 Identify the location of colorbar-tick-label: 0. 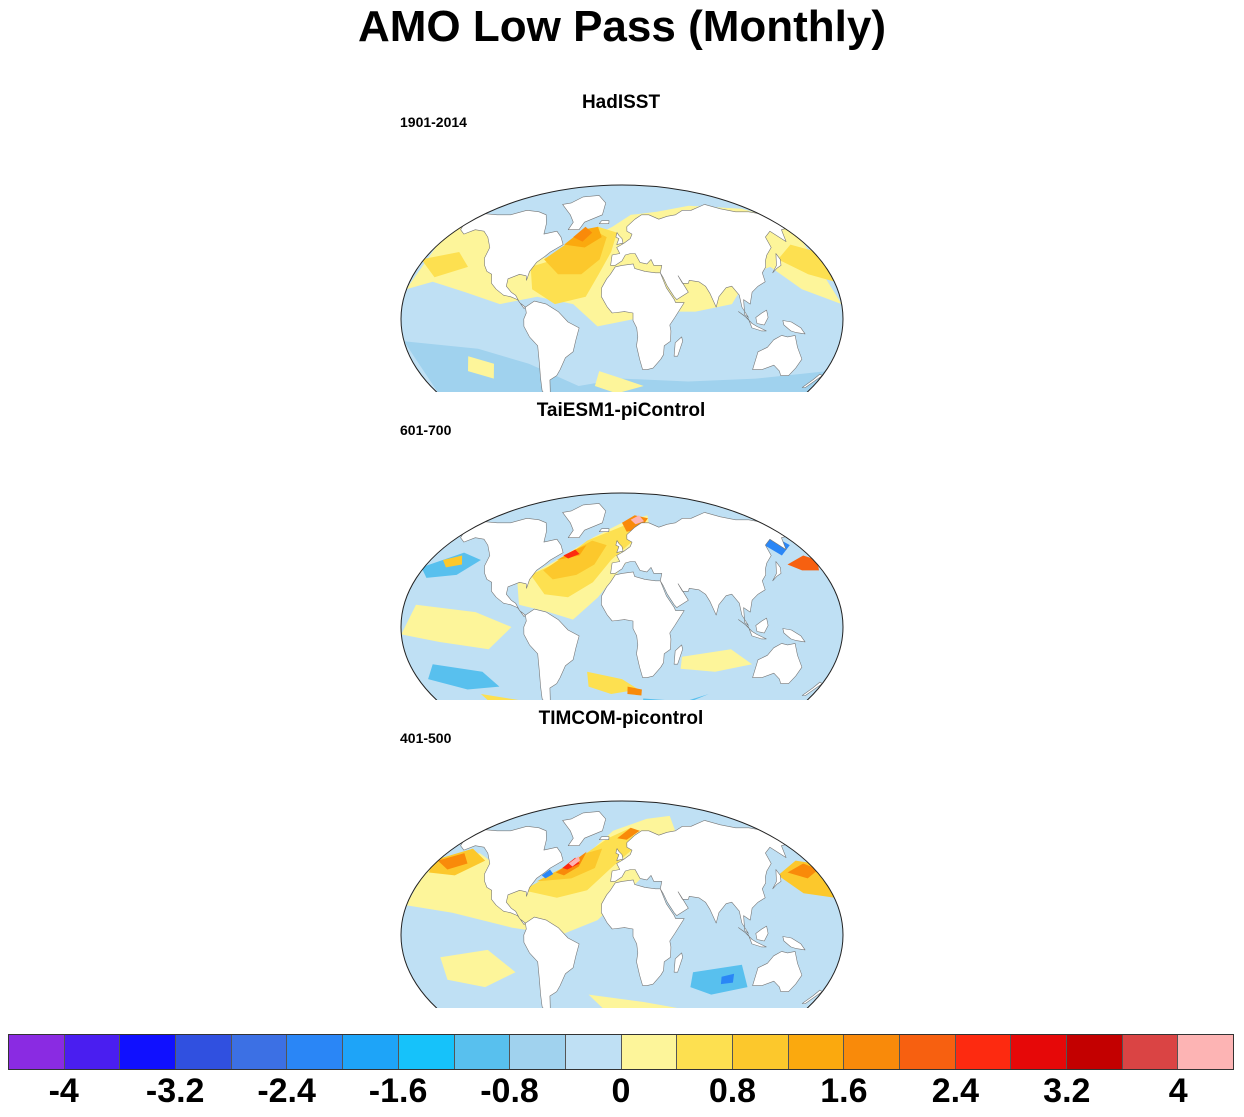
(621, 1091).